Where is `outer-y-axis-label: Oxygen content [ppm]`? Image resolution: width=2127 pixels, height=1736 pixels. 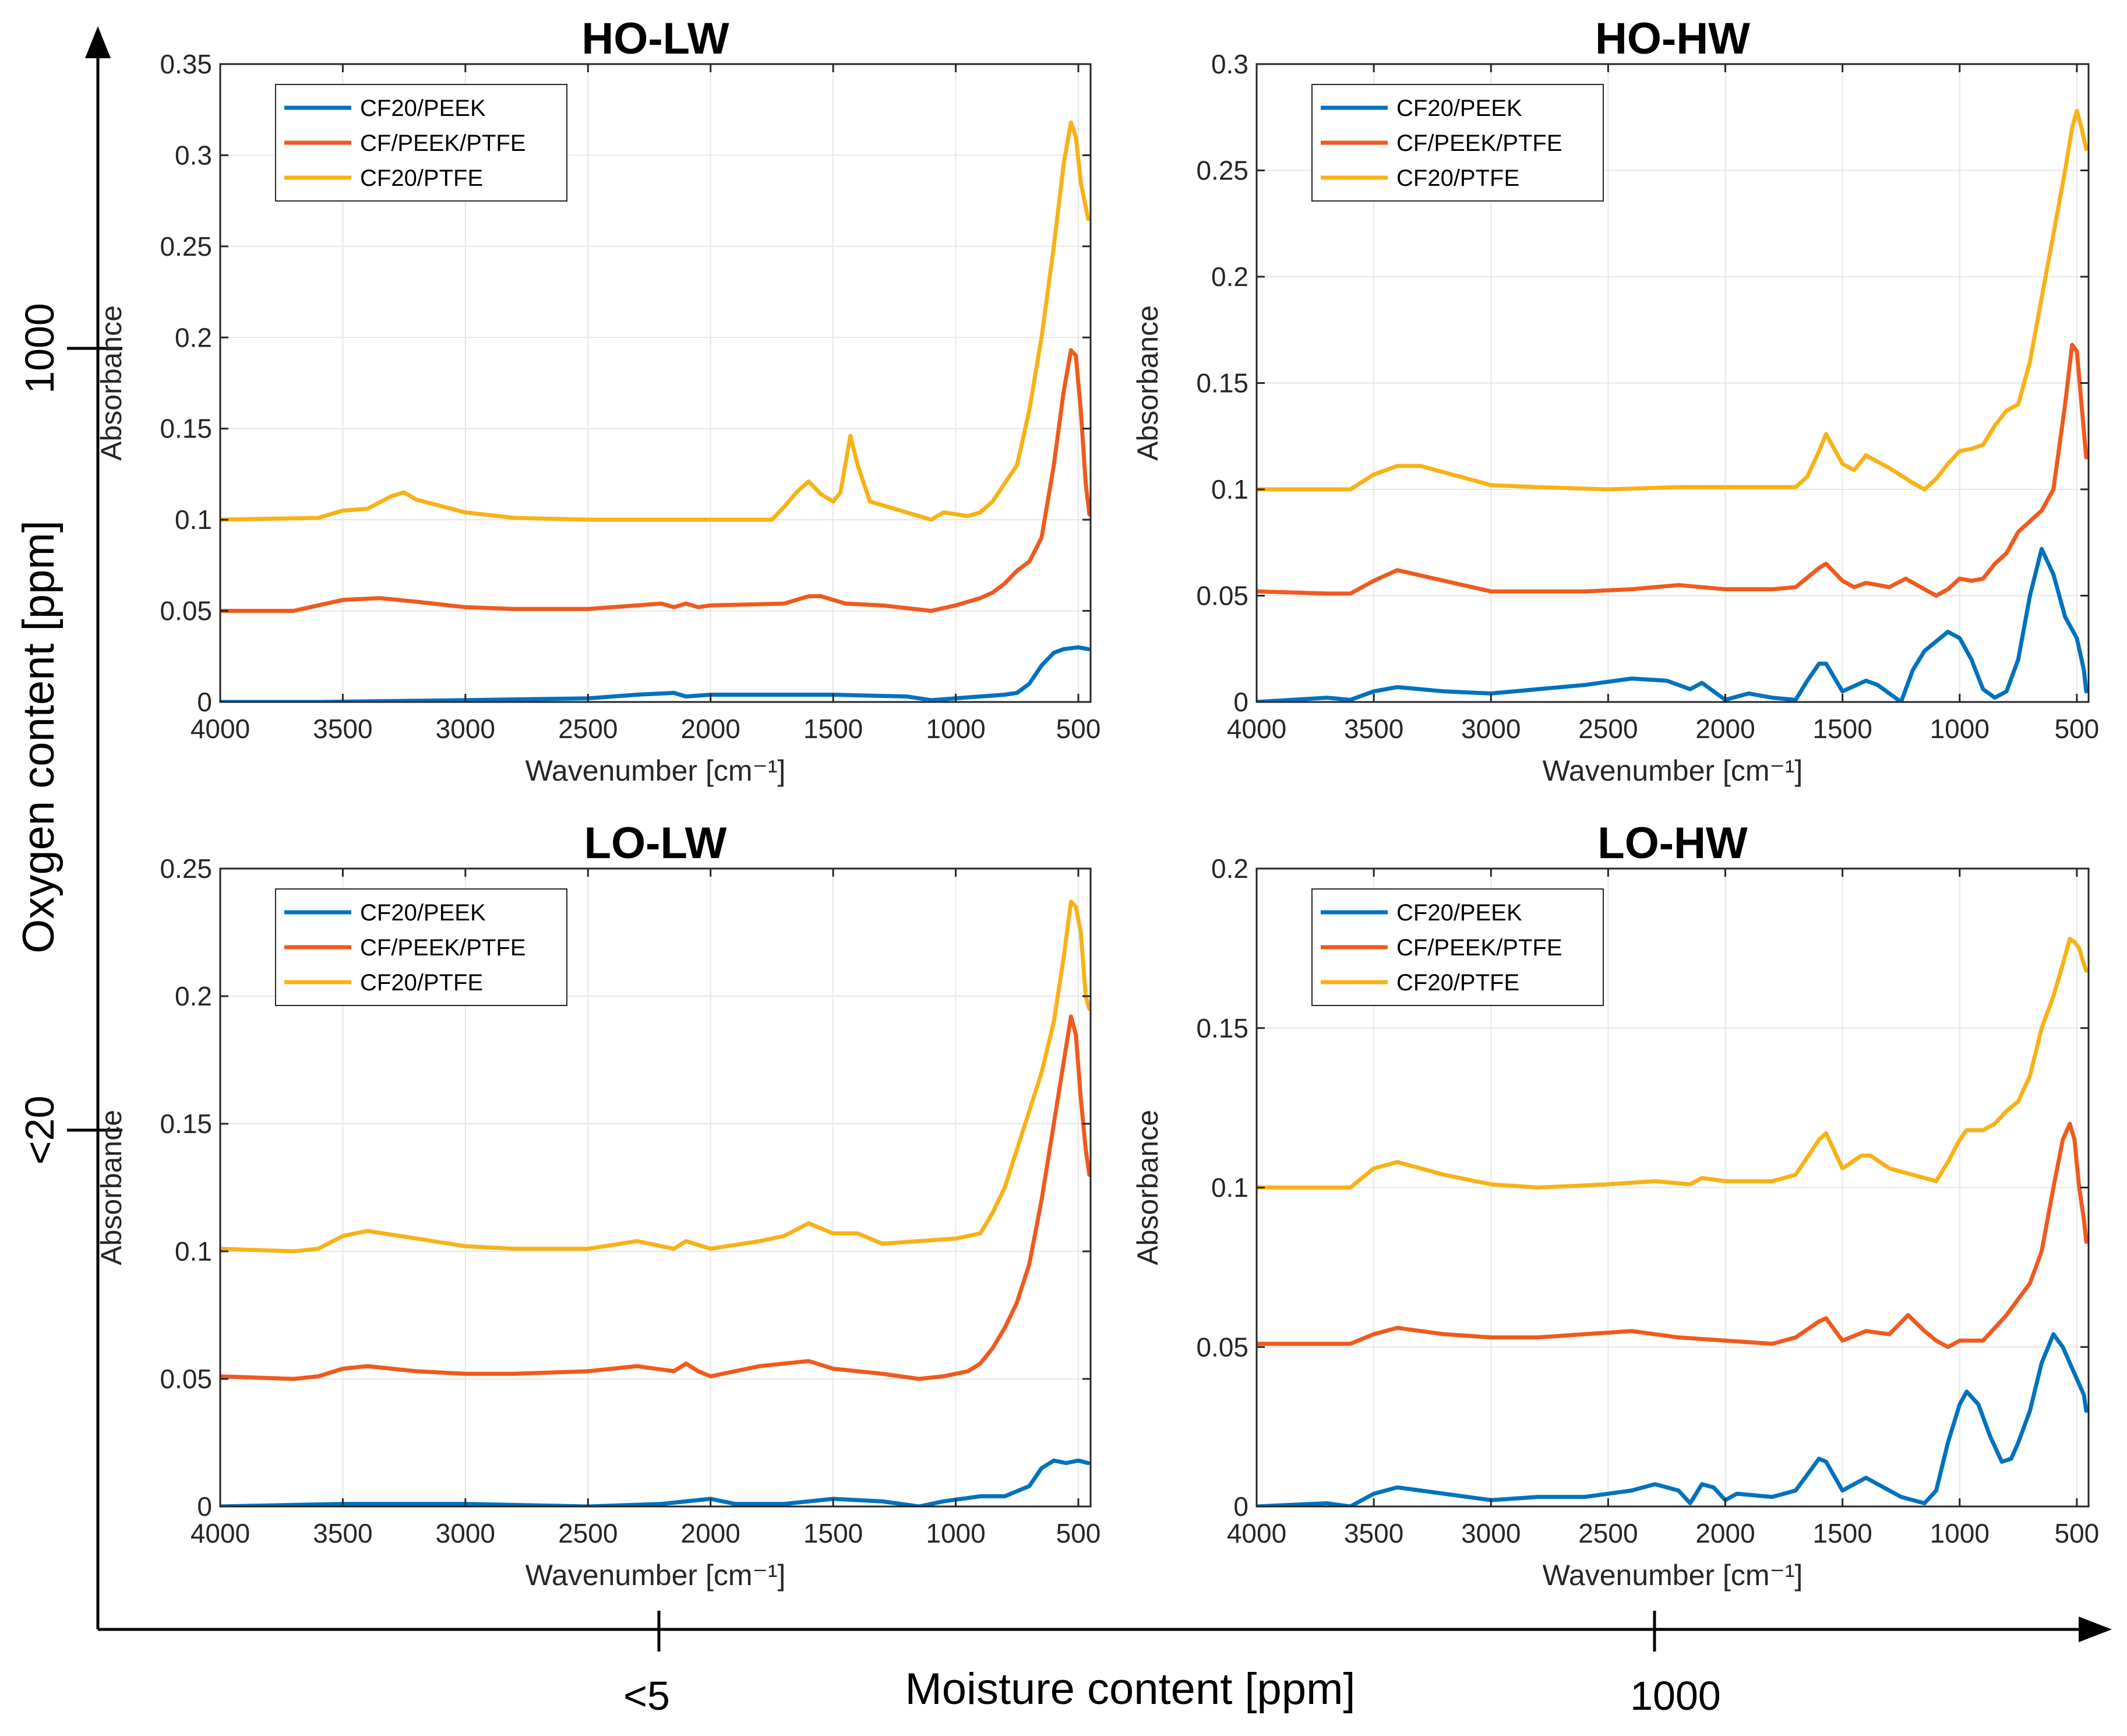
outer-y-axis-label: Oxygen content [ppm] is located at coordinates (39, 737).